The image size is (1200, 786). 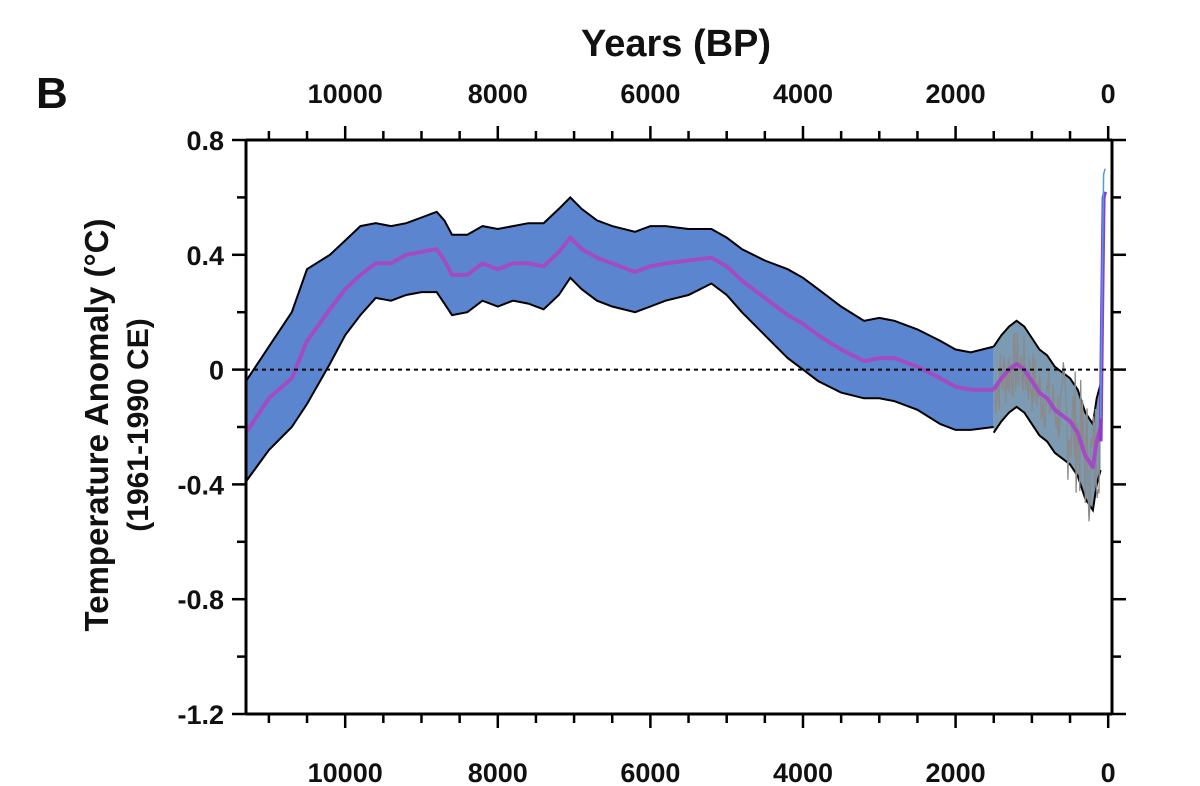 I want to click on recent-band-upper-edge, so click(x=1047, y=373).